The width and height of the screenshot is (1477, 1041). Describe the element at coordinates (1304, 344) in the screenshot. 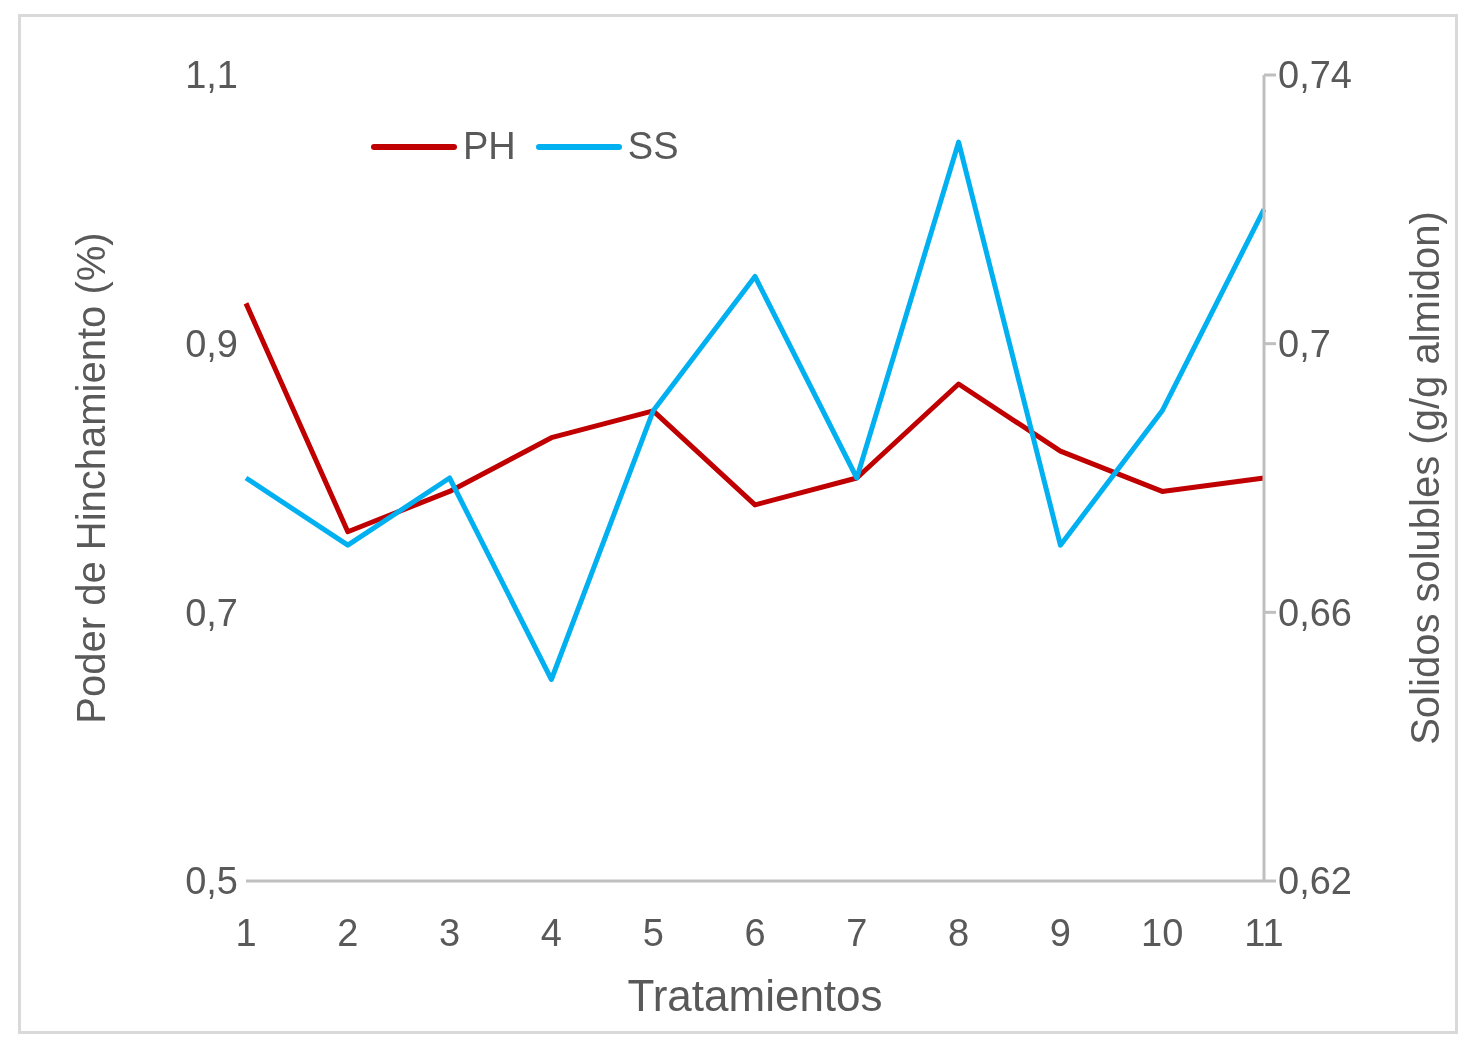

I see `y2-tick-label: 0,7` at that location.